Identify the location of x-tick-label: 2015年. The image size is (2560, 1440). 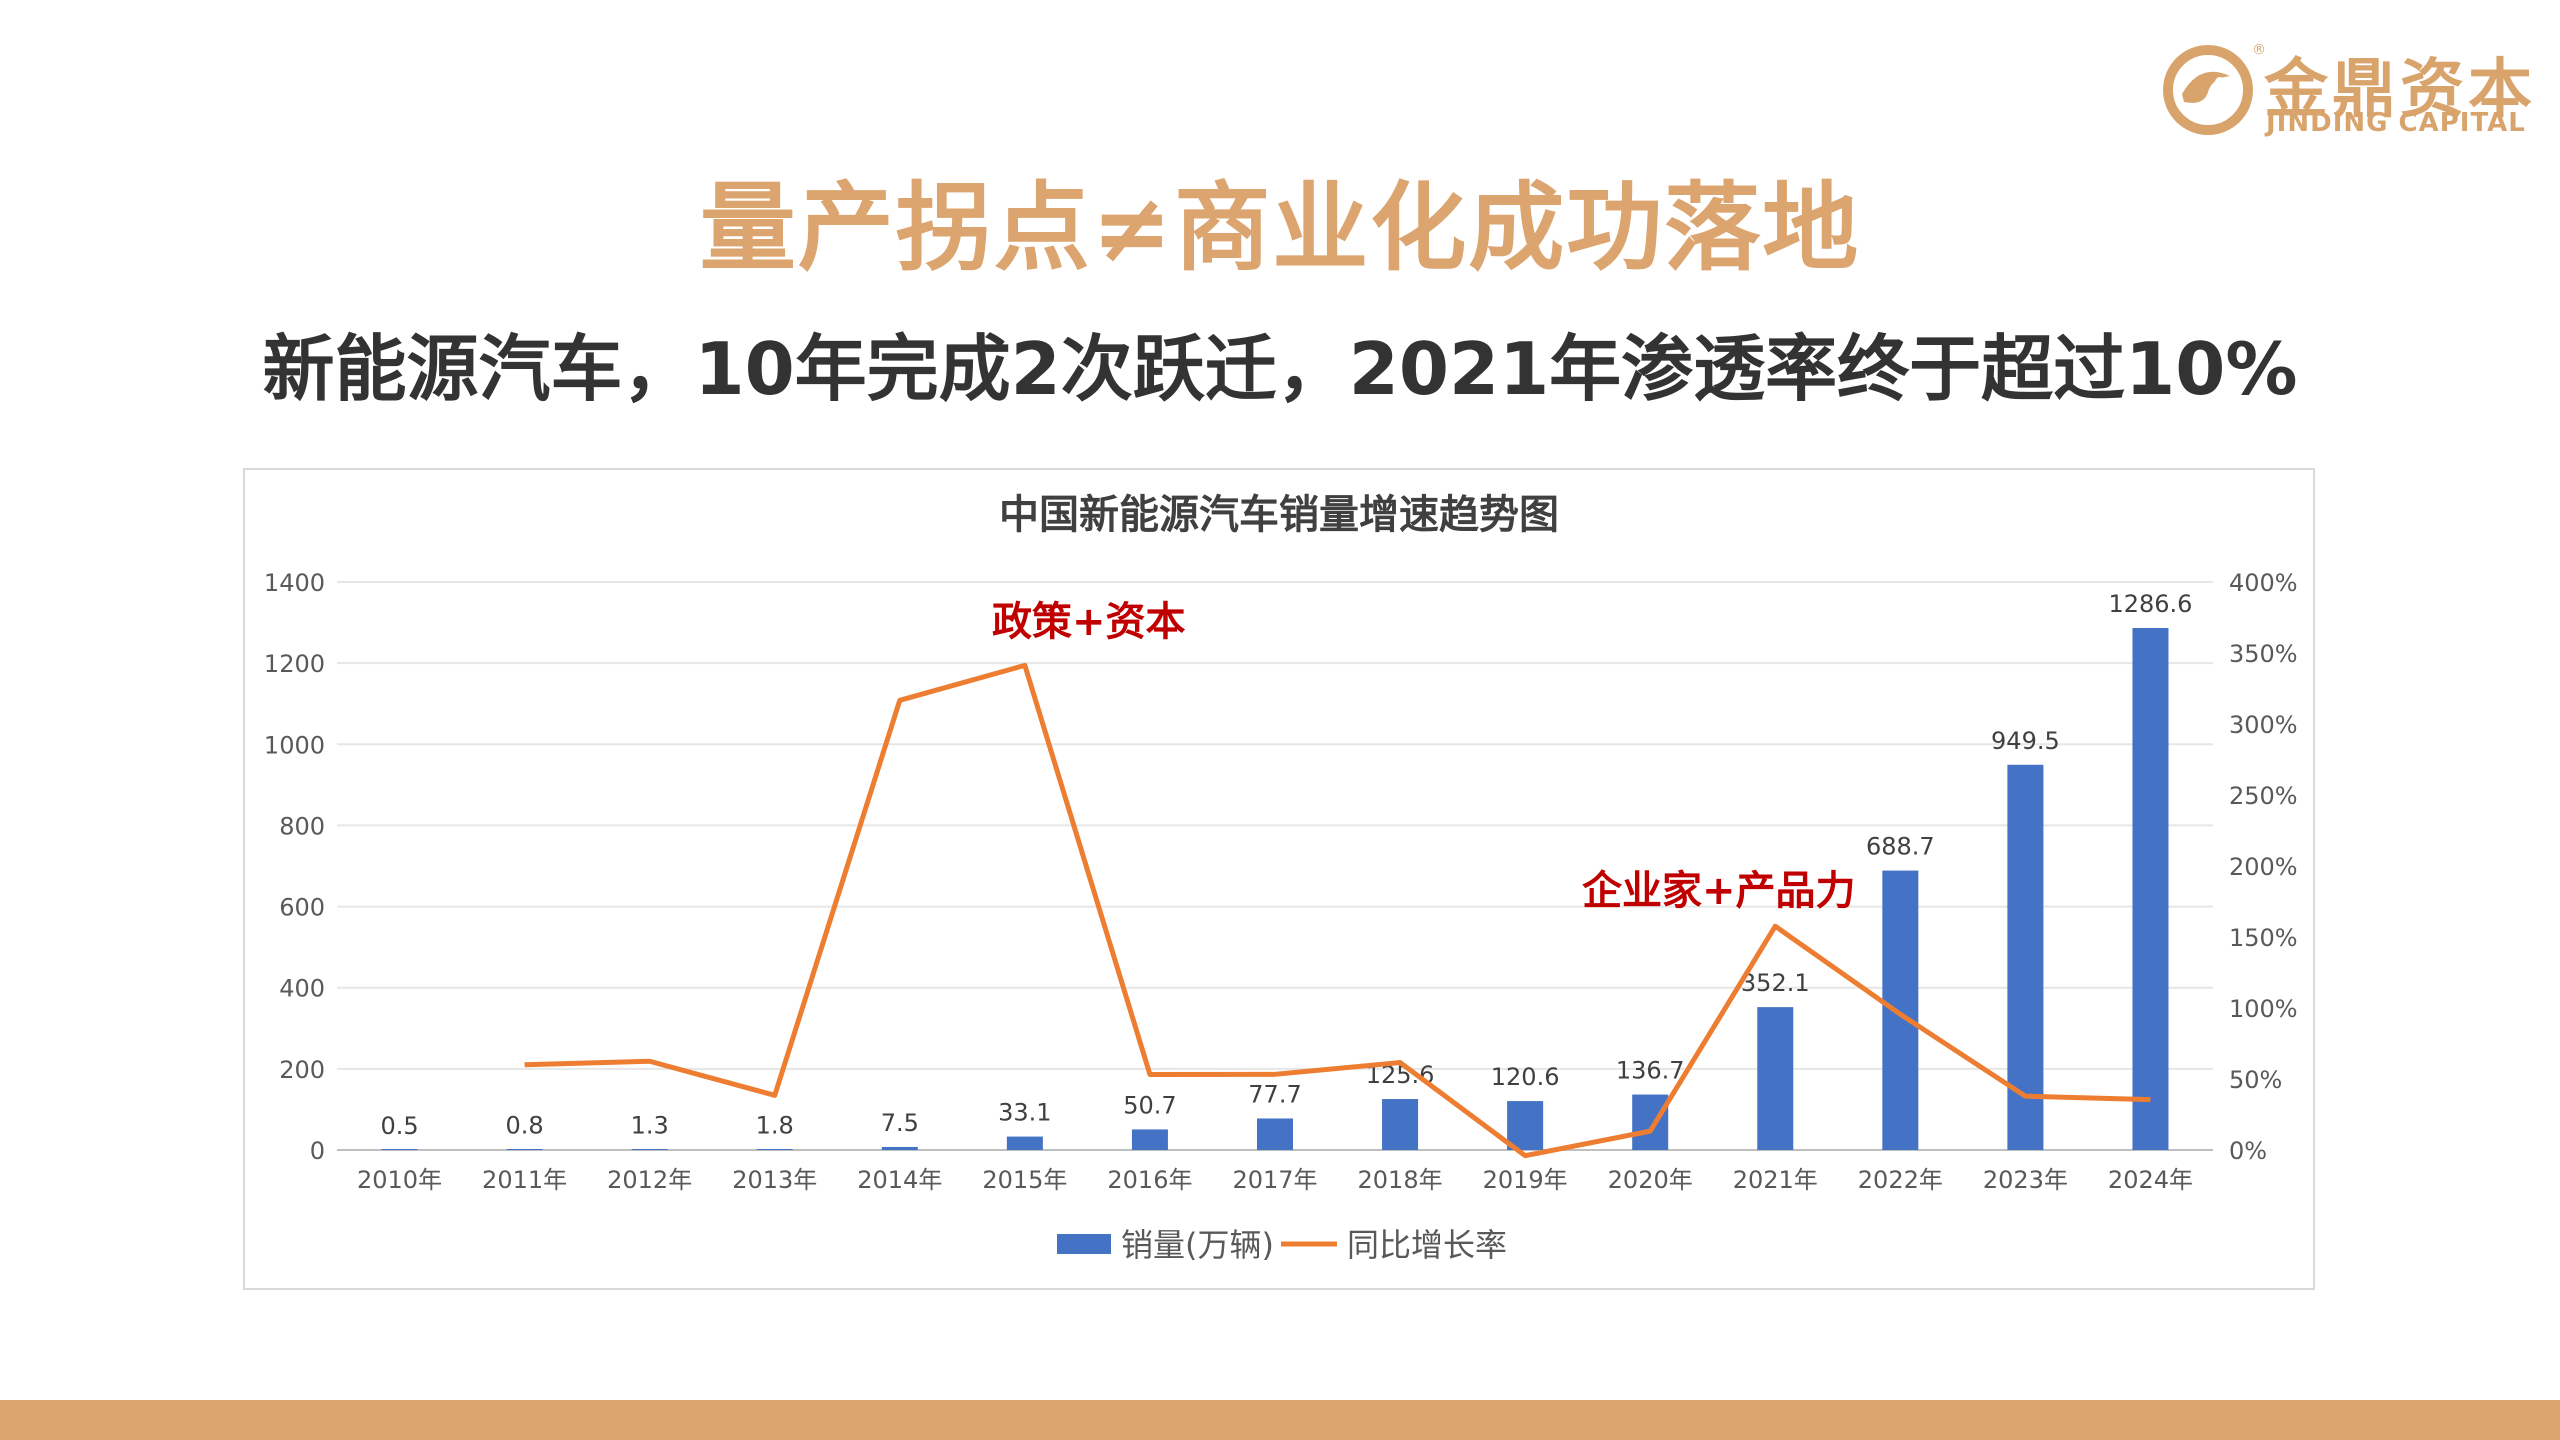
(1024, 1180).